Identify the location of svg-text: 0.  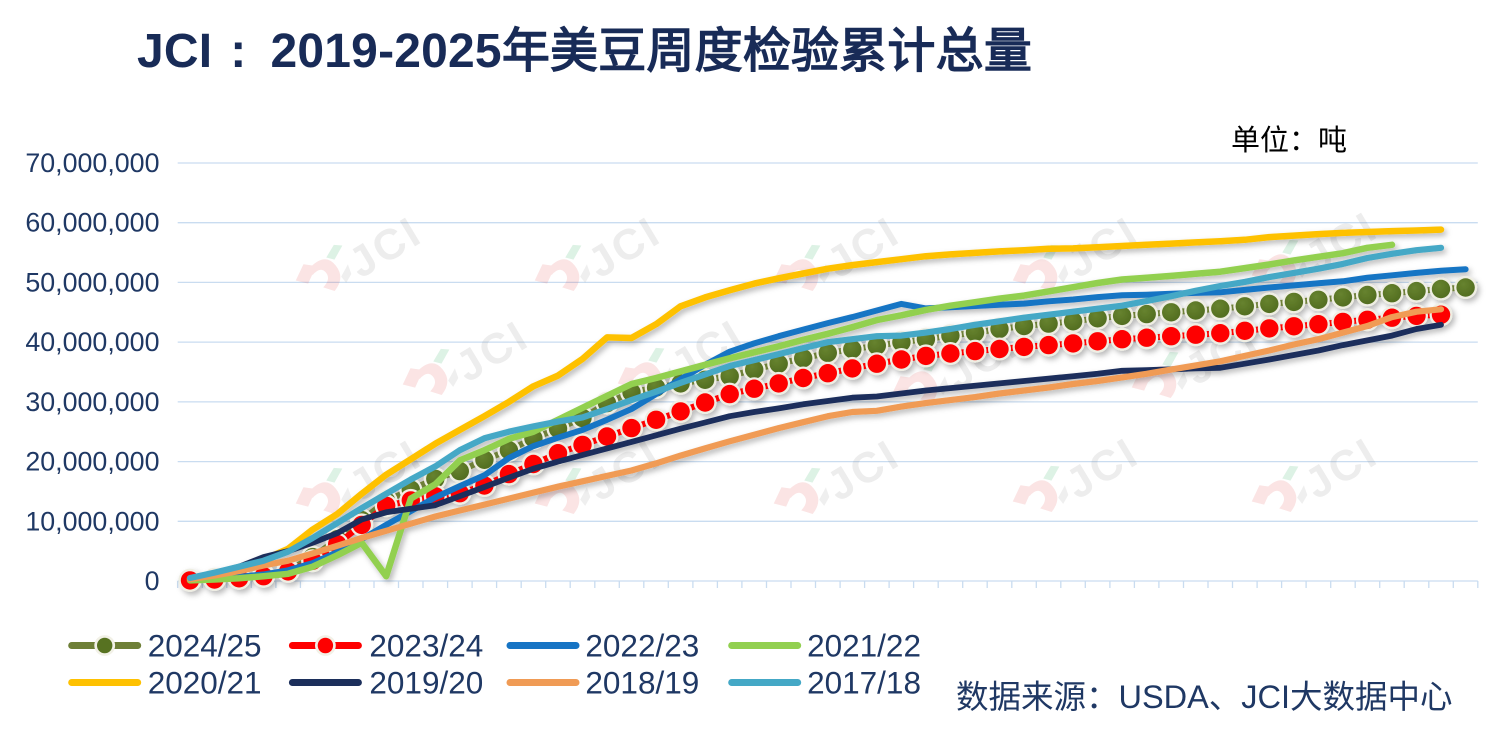
(152, 581).